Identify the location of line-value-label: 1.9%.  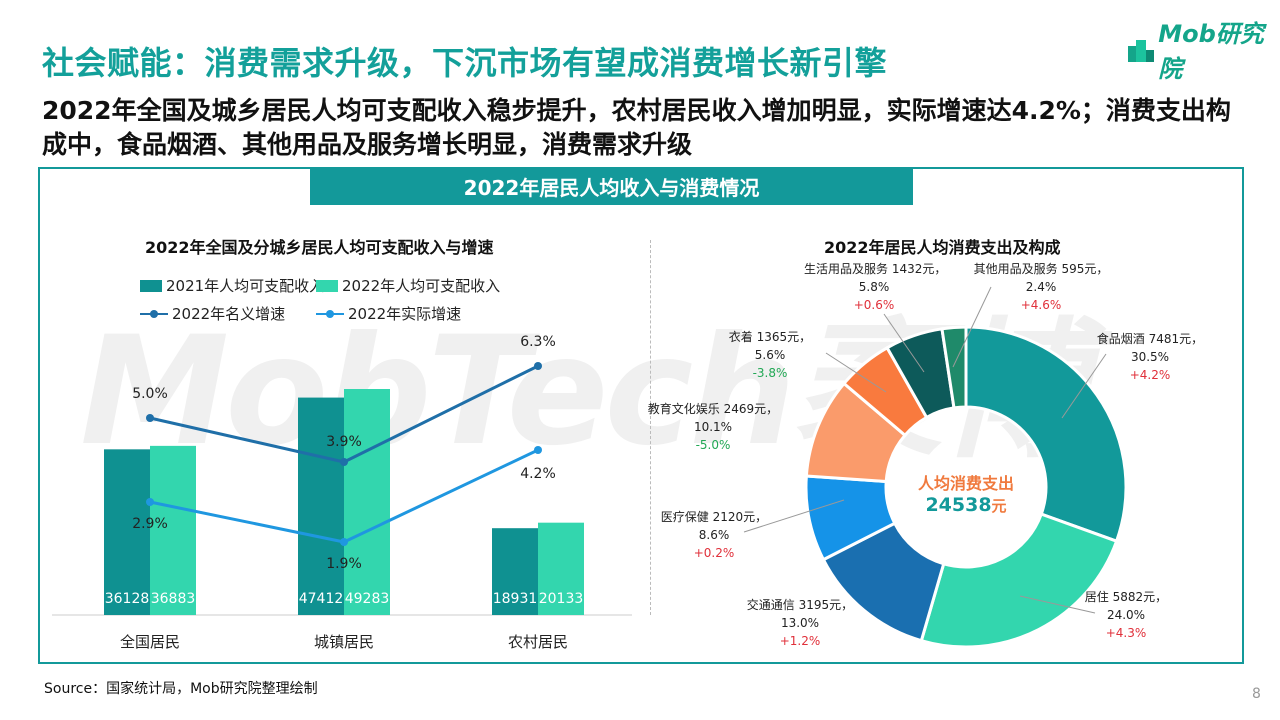
(344, 564).